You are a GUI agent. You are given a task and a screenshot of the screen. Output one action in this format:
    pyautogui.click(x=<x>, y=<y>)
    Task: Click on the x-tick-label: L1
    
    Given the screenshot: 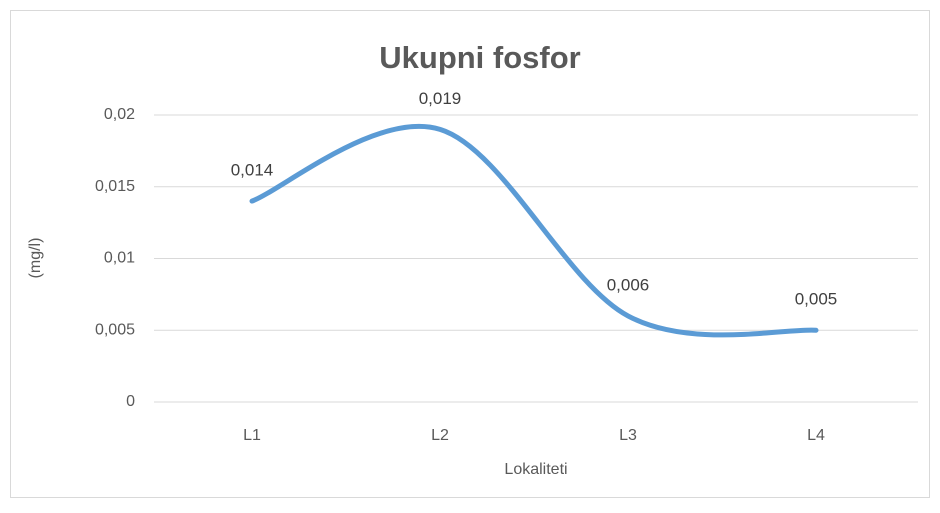 What is the action you would take?
    pyautogui.click(x=252, y=435)
    